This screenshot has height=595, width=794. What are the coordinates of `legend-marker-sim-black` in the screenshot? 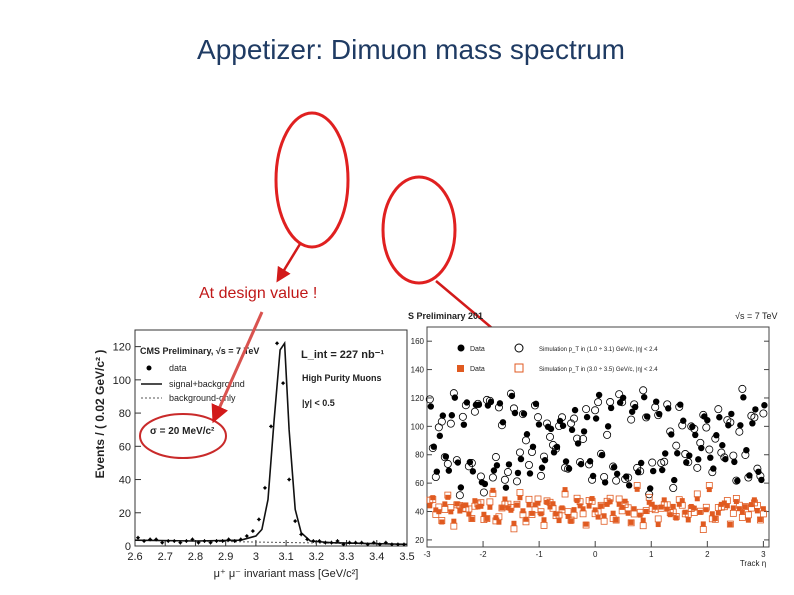 It's located at (519, 348).